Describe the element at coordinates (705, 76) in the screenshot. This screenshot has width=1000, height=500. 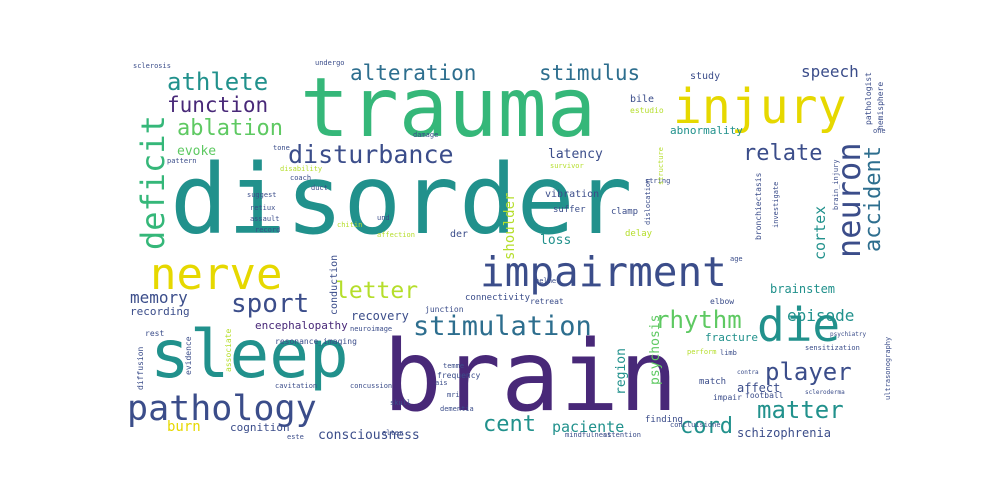
I see `word: study` at that location.